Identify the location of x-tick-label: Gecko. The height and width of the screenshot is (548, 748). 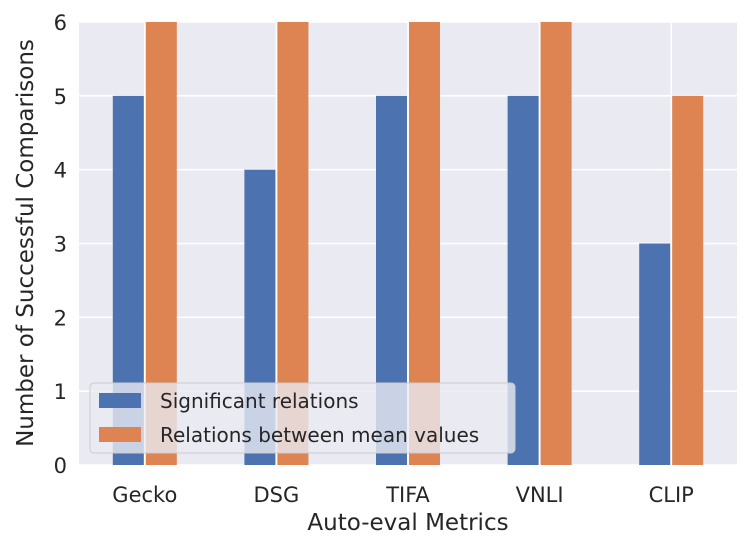
(144, 495).